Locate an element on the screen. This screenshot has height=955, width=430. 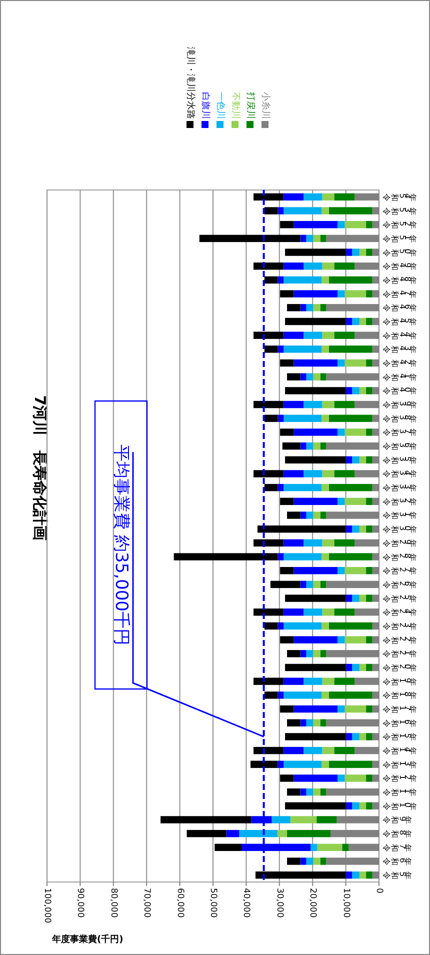
y-tick-label: 令和23年 is located at coordinates (400, 626).